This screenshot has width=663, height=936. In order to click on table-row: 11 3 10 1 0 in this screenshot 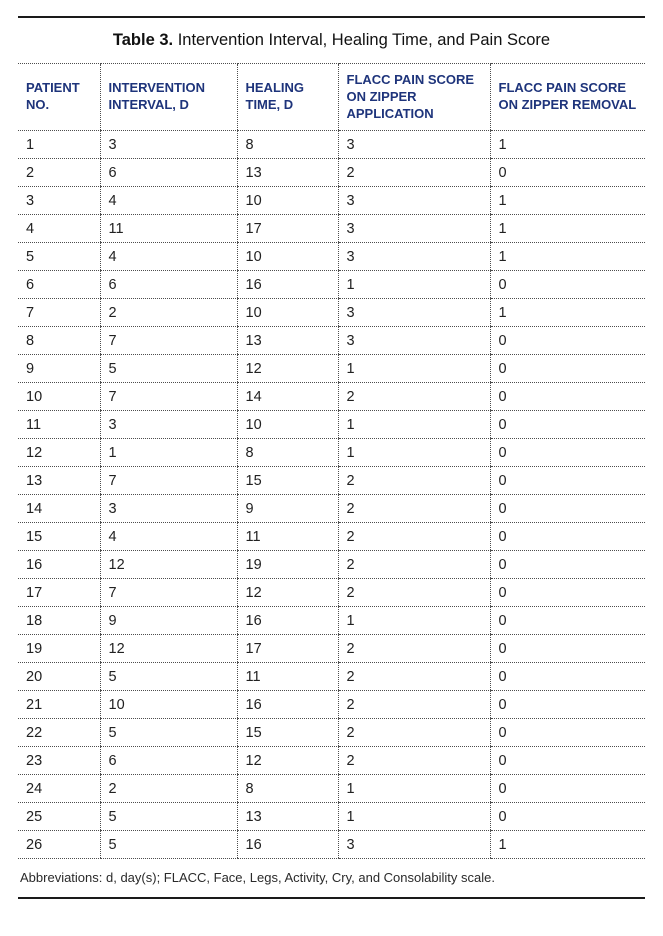, I will do `click(331, 425)`.